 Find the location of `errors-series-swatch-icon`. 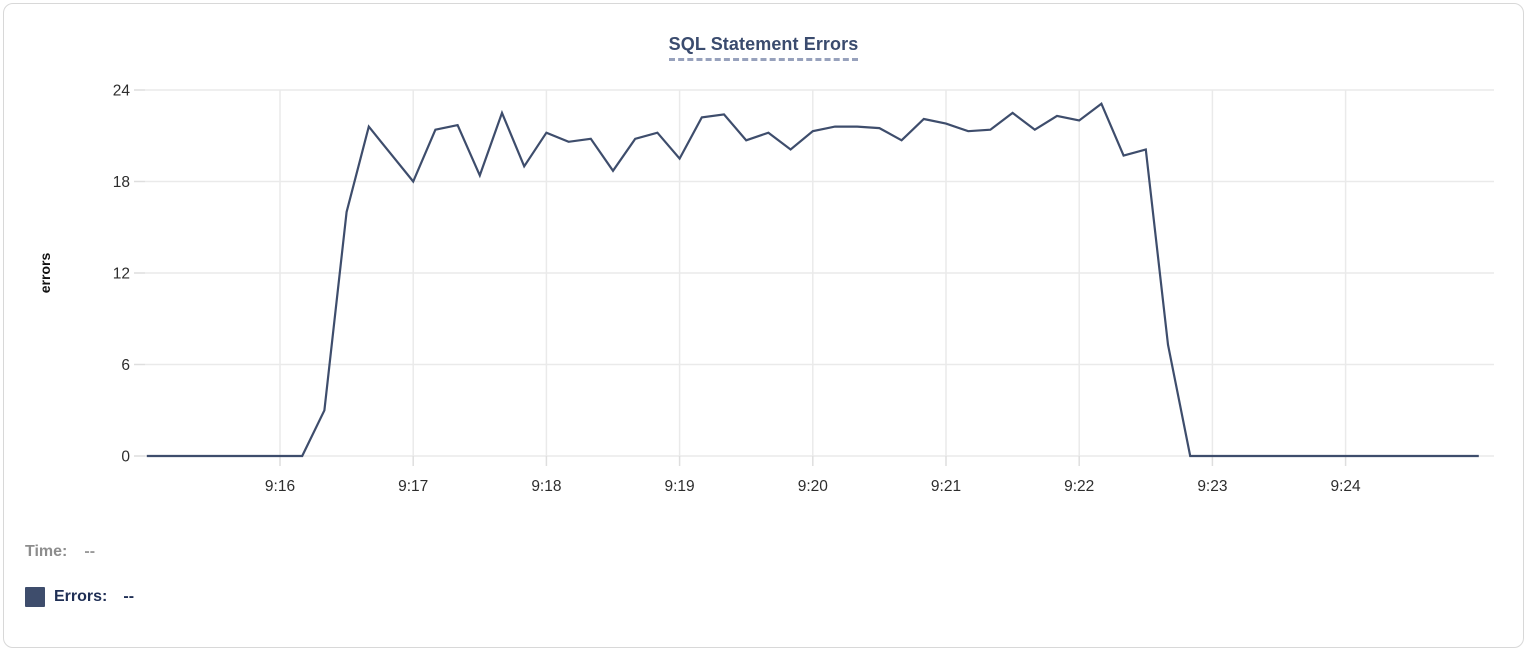

errors-series-swatch-icon is located at coordinates (35, 597).